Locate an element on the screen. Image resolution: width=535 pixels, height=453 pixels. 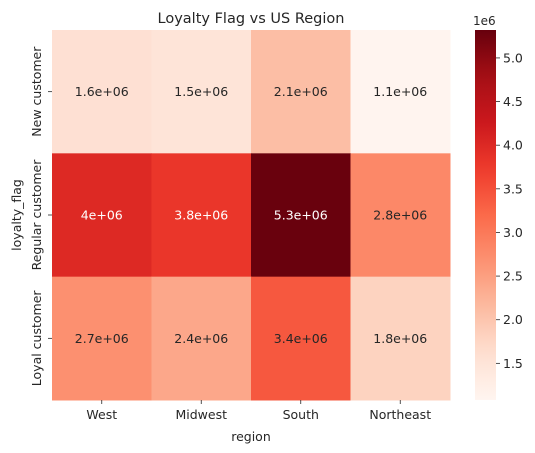
colorbar-tick-label: 1.5 is located at coordinates (513, 363).